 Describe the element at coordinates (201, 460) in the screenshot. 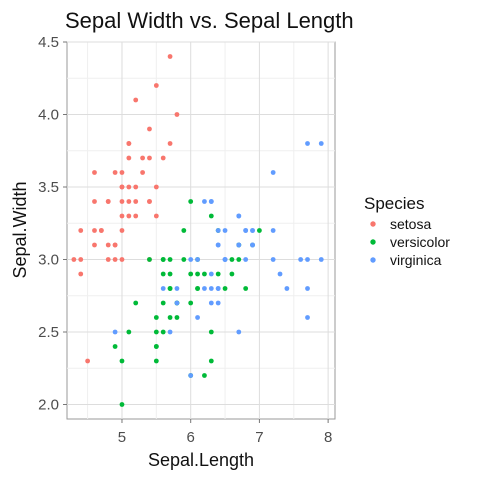

I see `x-axis-label: Sepal.Length` at that location.